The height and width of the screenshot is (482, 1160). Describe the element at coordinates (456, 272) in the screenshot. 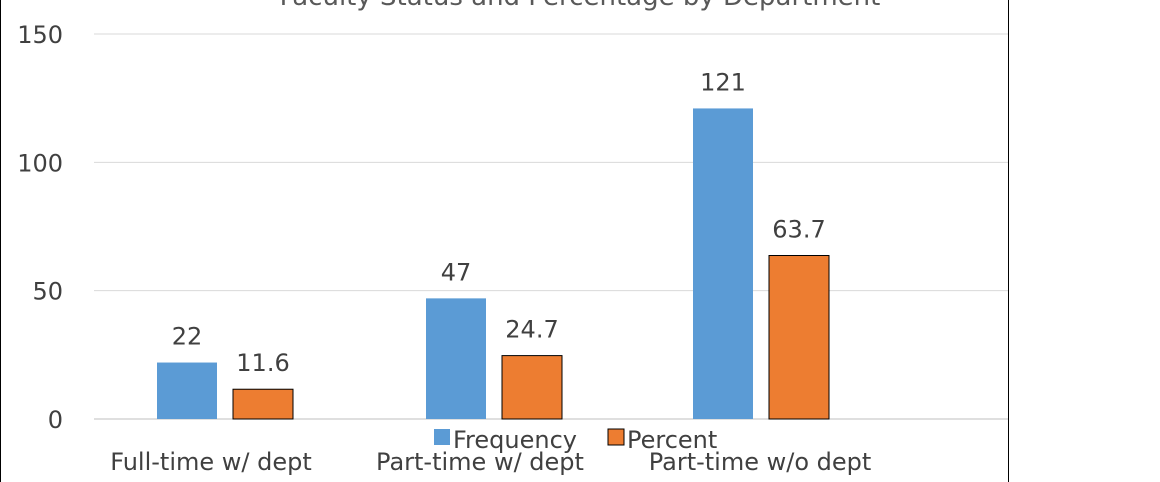

I see `data-label-frequency-1: 47` at that location.